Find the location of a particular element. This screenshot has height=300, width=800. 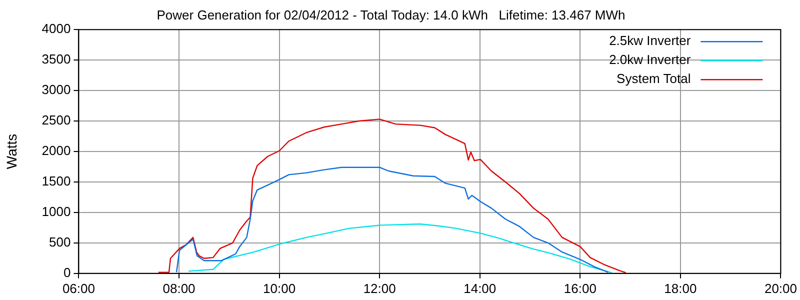

y-tick-label: 0 is located at coordinates (67, 272).